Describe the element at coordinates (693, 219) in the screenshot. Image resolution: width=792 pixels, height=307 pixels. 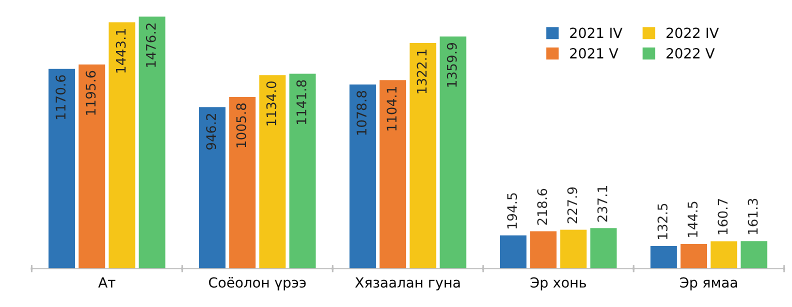
I see `data-label: 144.5` at that location.